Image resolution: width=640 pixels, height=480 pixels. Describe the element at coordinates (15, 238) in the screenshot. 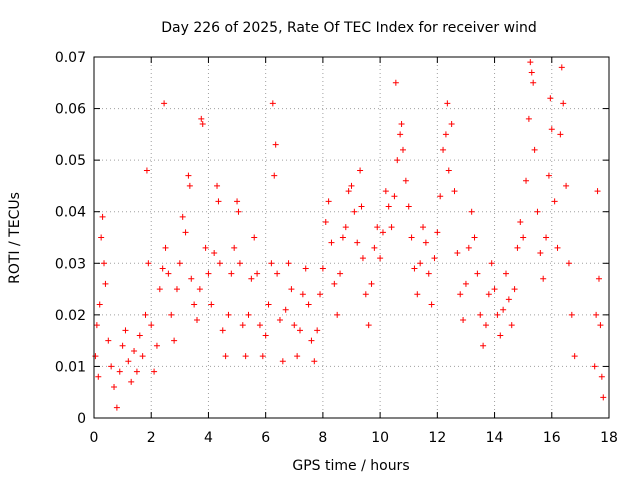

I see `y-axis-label: ROTI / TECUs` at that location.